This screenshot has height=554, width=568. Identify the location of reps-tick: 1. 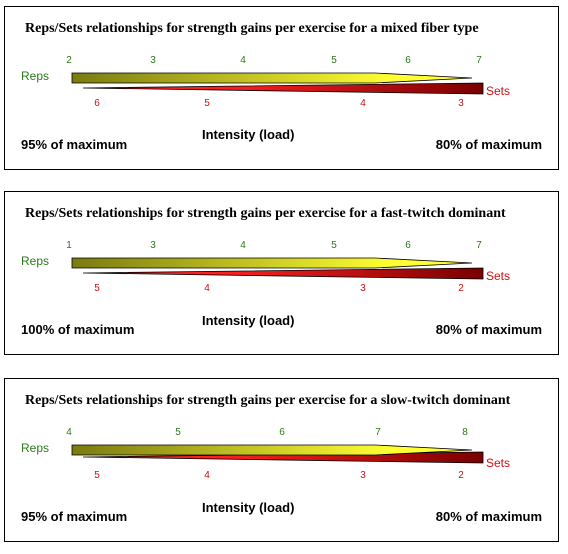
(69, 245).